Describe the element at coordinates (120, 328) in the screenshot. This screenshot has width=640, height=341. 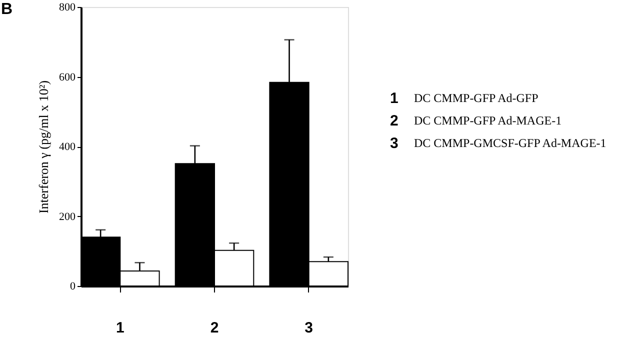
I see `x-tick-label: 1` at that location.